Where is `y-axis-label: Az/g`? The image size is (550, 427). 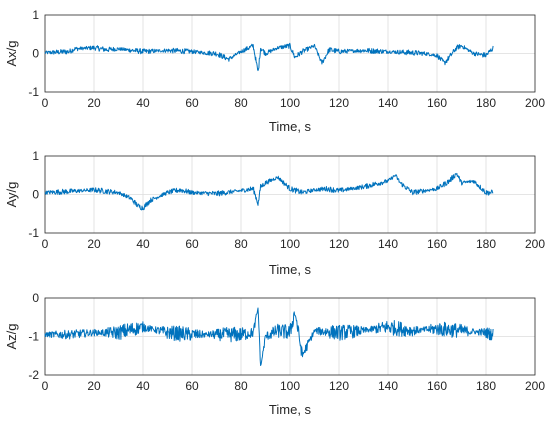
y-axis-label: Az/g is located at coordinates (11, 336).